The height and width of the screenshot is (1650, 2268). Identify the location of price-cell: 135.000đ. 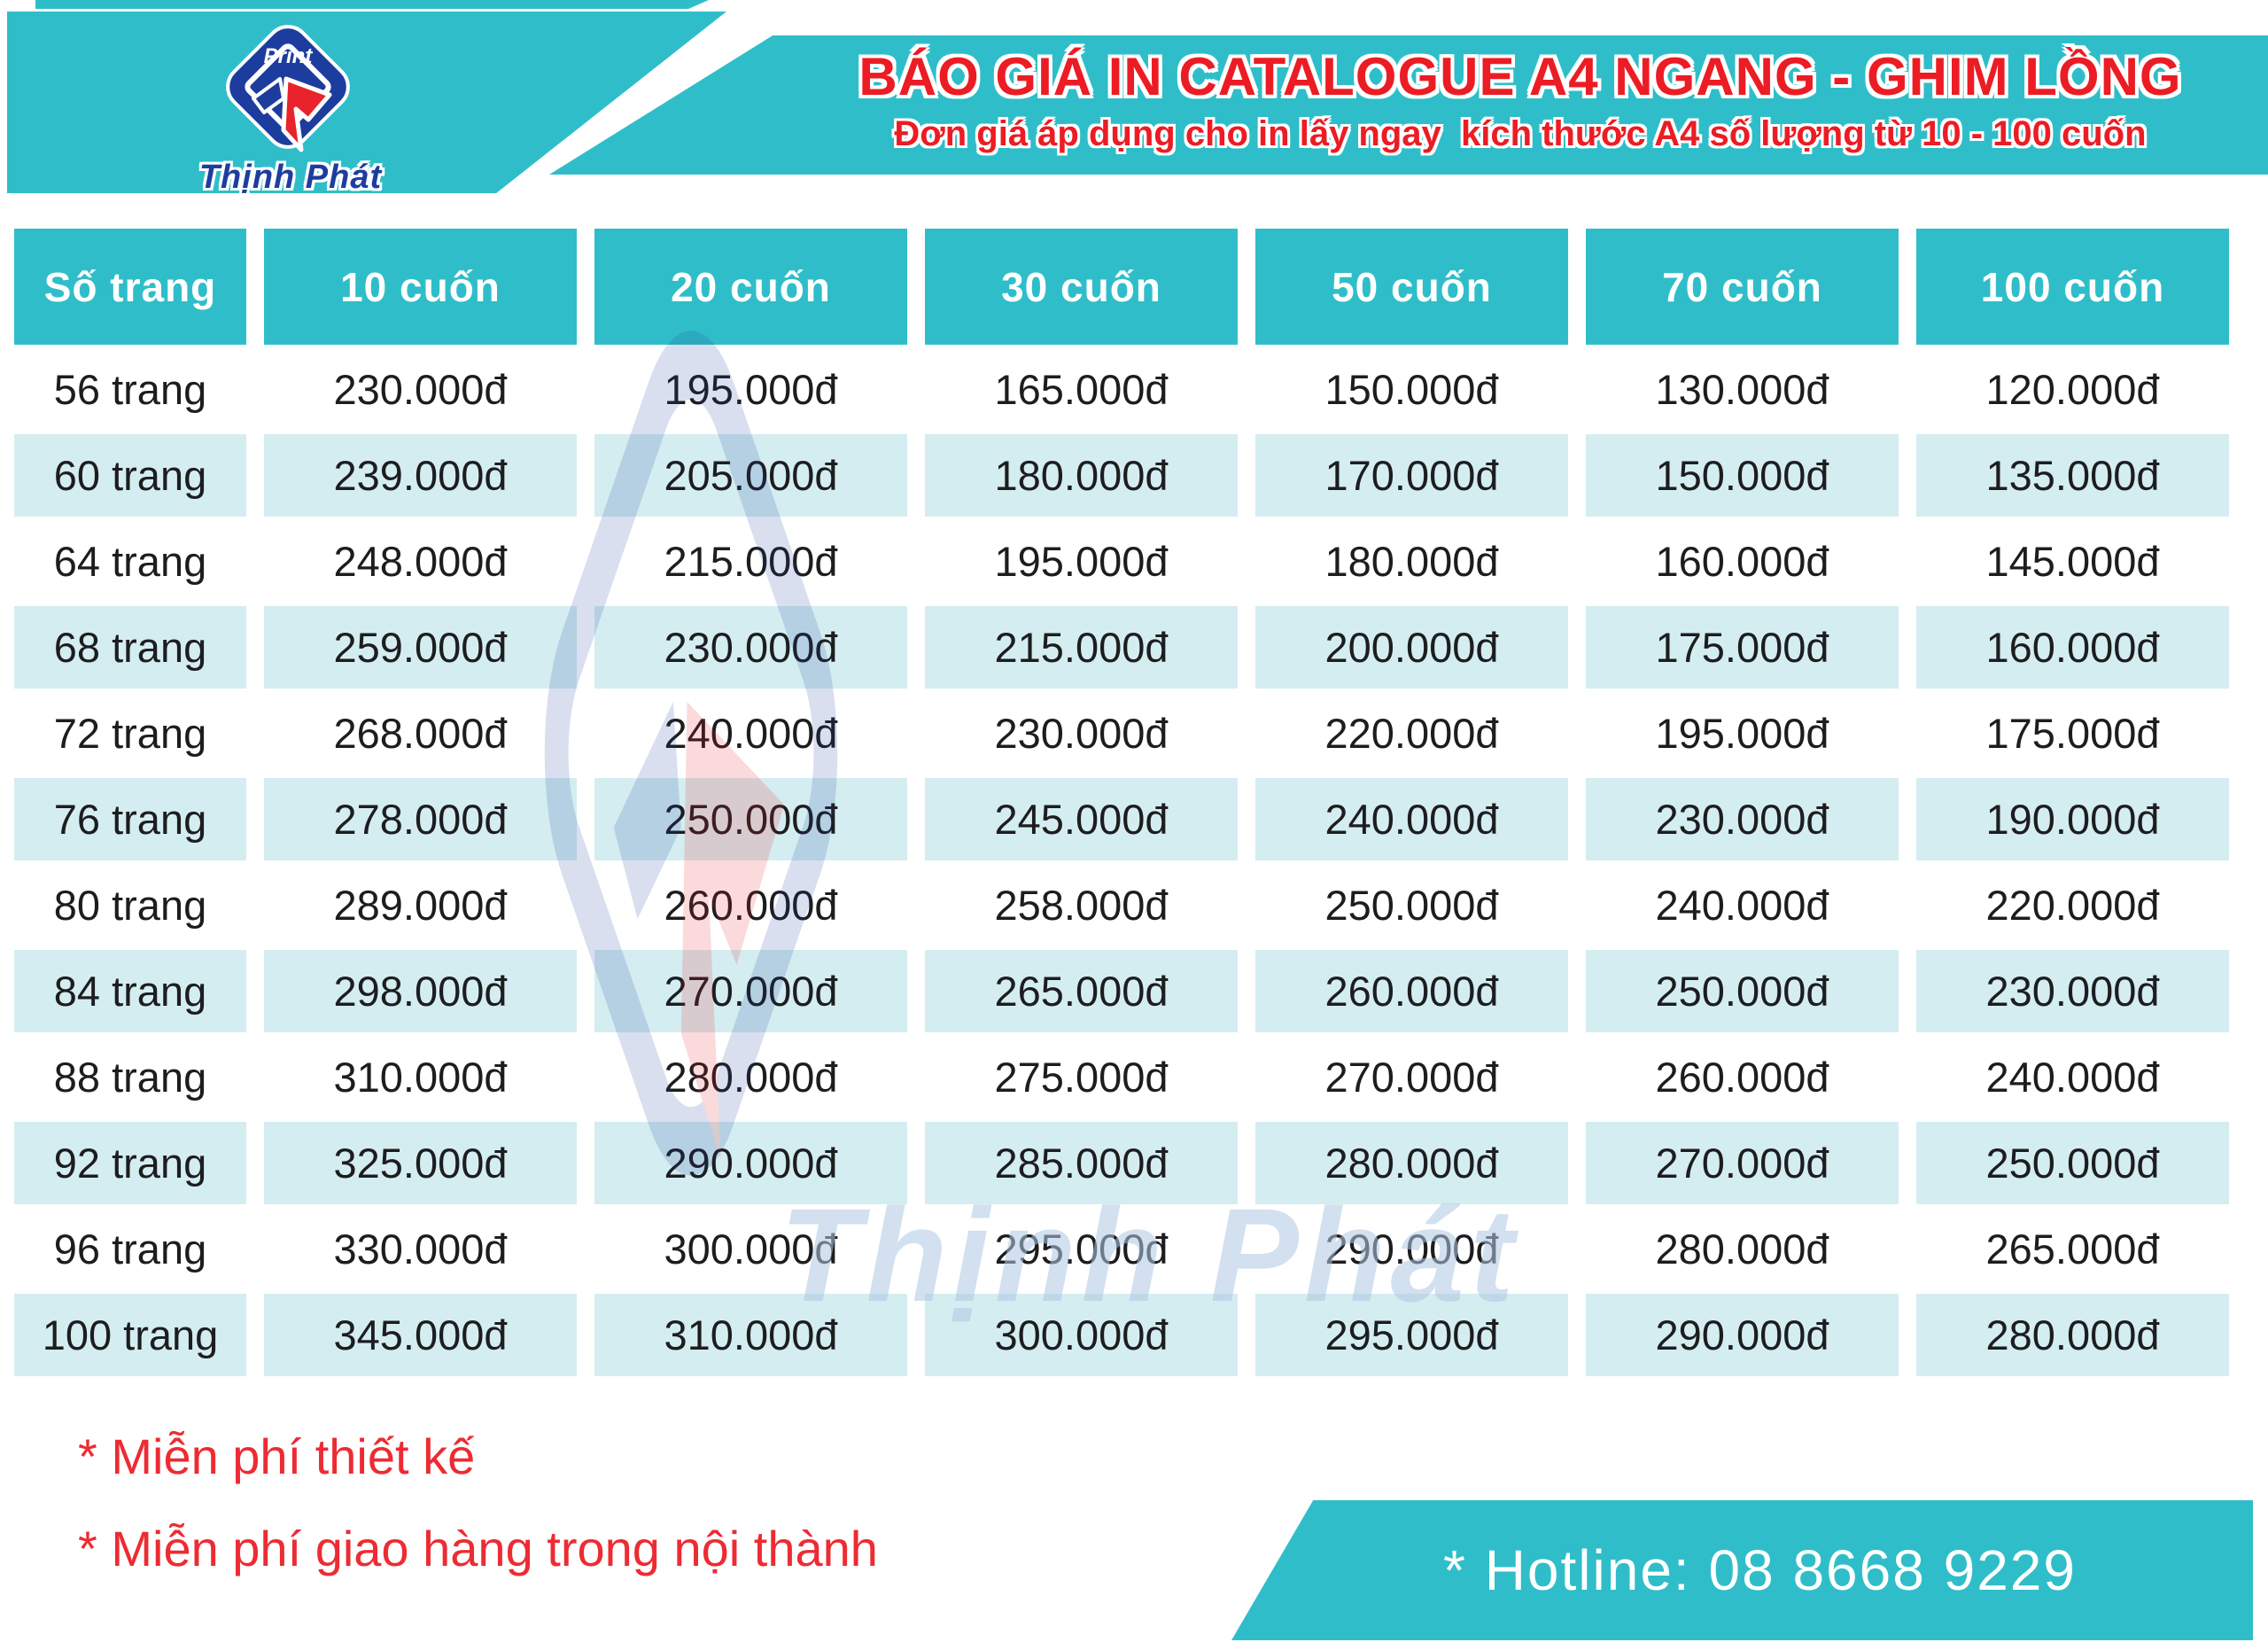
(2072, 475).